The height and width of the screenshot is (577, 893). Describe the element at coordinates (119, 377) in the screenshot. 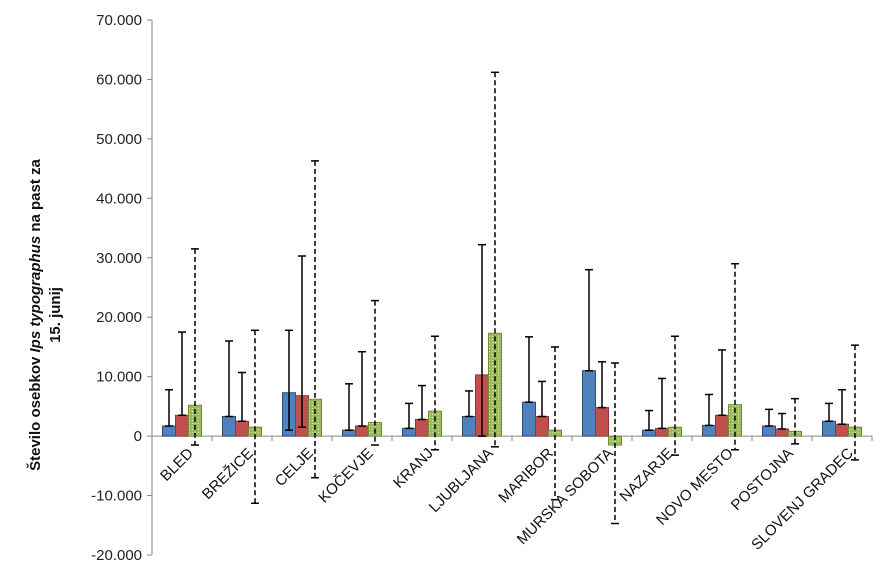

I see `y-tick-label: 10.000` at that location.